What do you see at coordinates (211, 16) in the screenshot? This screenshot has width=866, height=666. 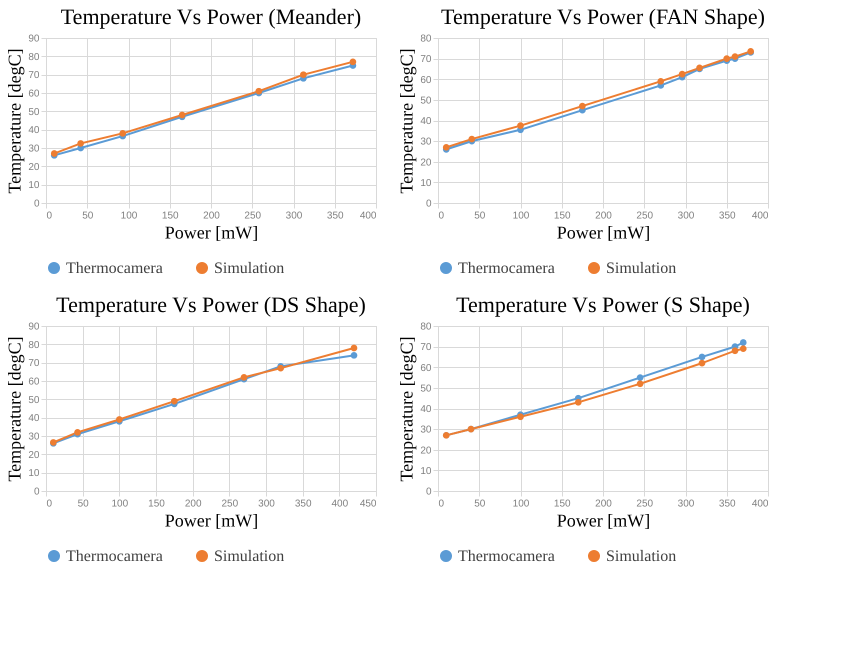 I see `chart-title: Temperature Vs Power (Meander)` at bounding box center [211, 16].